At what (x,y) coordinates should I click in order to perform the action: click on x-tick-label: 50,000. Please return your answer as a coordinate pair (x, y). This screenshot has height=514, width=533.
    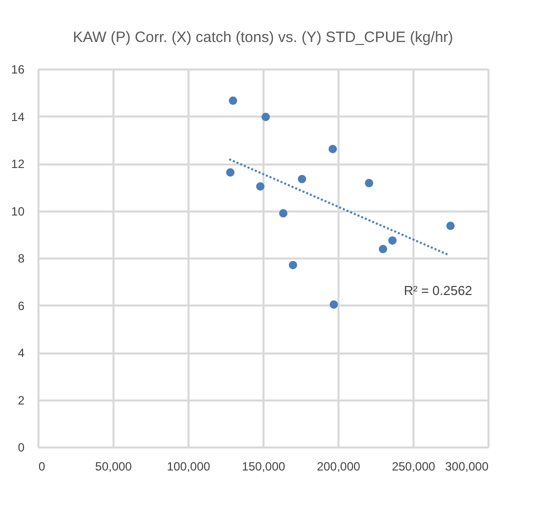
    Looking at the image, I should click on (113, 467).